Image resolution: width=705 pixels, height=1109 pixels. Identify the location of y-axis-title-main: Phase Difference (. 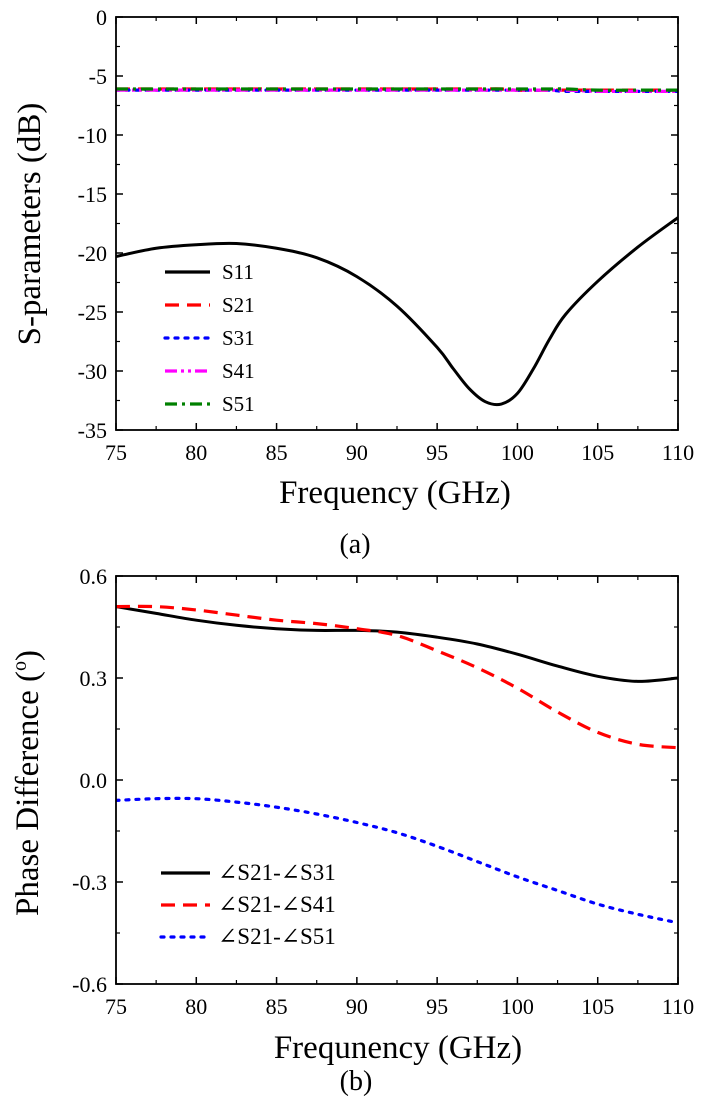
(28, 793).